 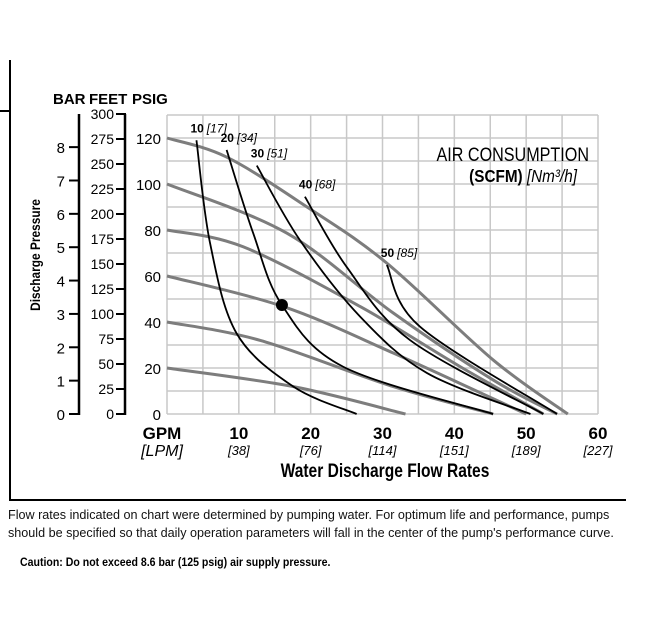 What do you see at coordinates (103, 214) in the screenshot?
I see `feet-tick: 200` at bounding box center [103, 214].